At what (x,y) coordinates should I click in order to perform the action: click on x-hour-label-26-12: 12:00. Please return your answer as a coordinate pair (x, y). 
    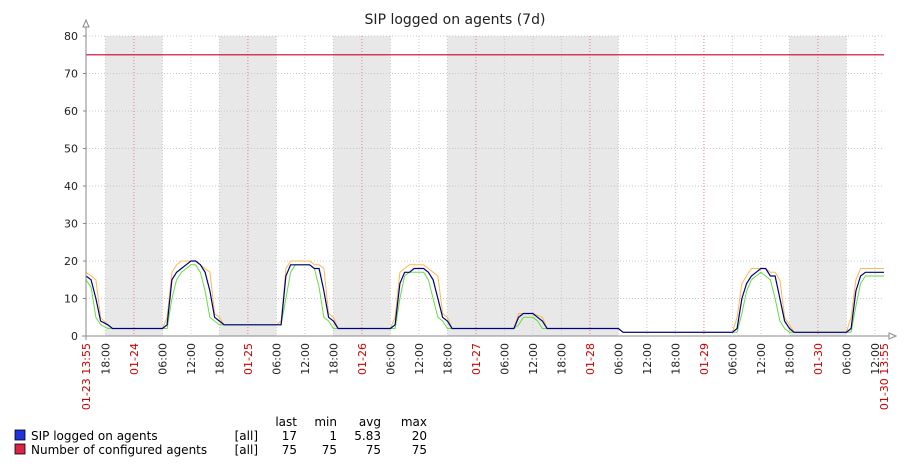
    Looking at the image, I should click on (419, 359).